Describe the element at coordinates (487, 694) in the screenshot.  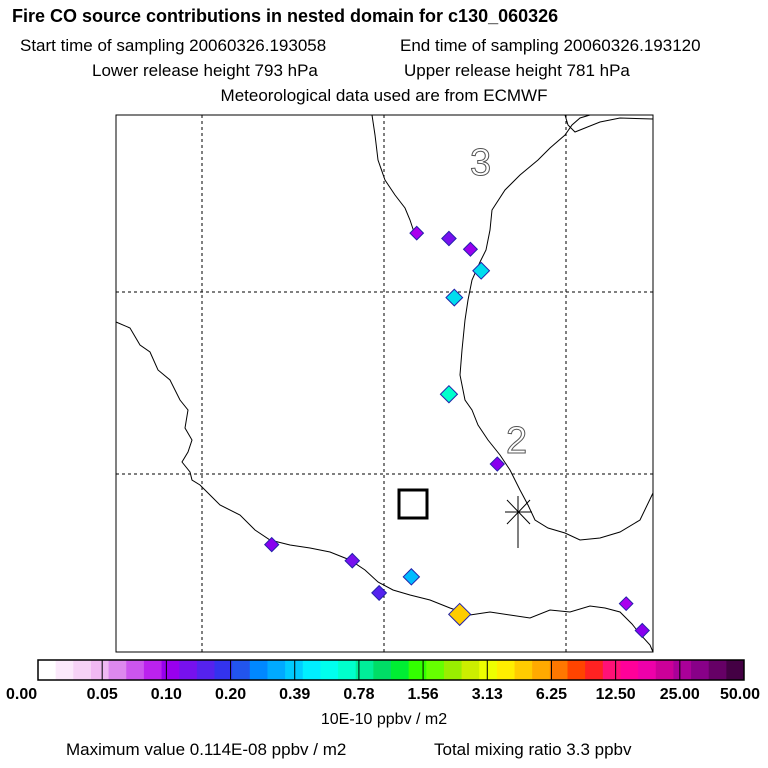
I see `colorbar-tick-label: 3.13` at that location.